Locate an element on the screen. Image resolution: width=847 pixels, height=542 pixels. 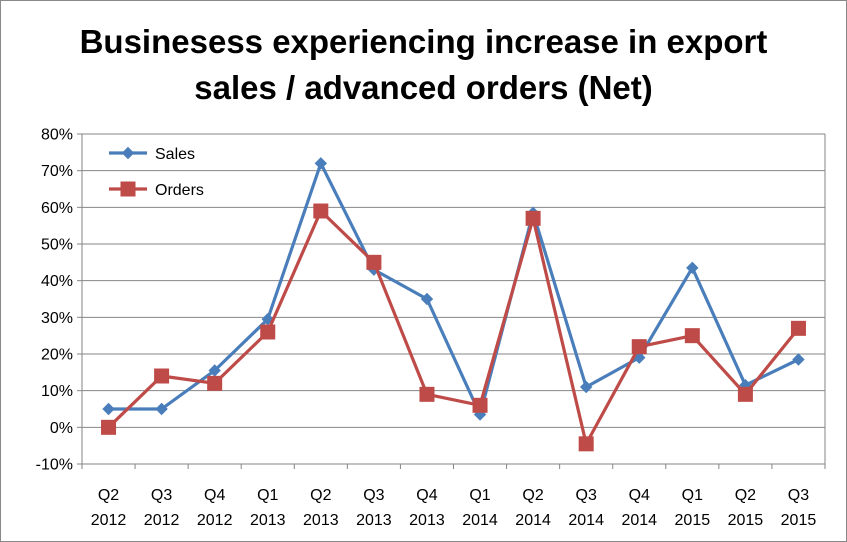
y-tick-label: 10% is located at coordinates (57, 391).